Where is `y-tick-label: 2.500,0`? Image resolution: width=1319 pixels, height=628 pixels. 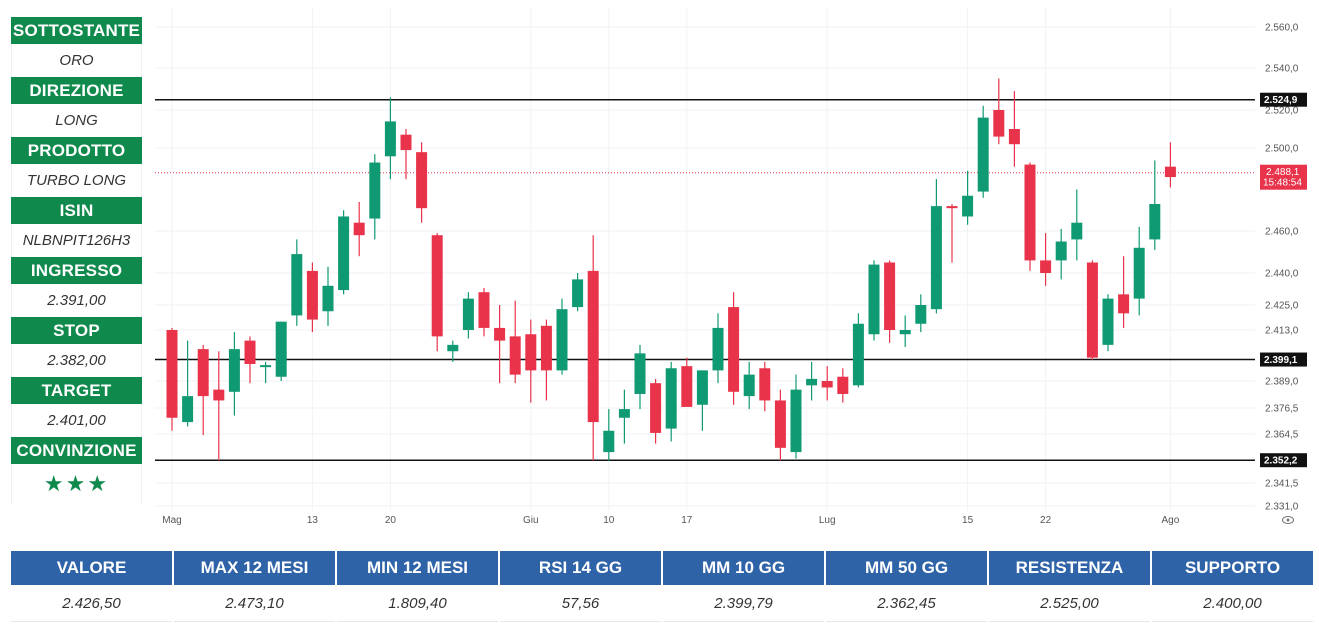
y-tick-label: 2.500,0 is located at coordinates (1282, 149).